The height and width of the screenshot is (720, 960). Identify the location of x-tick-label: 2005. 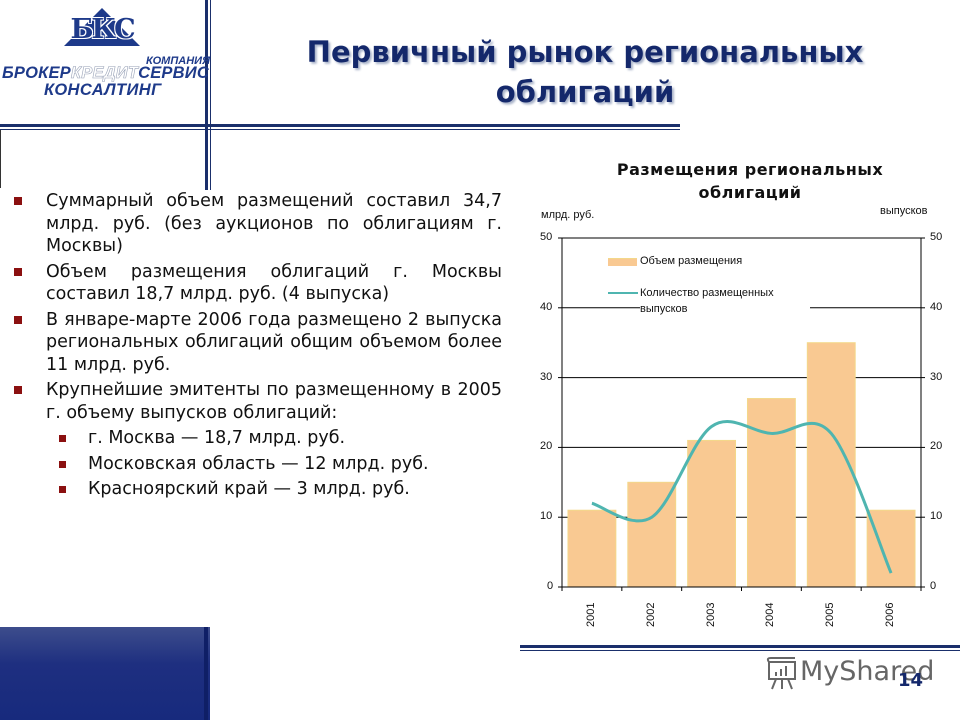
(830, 614).